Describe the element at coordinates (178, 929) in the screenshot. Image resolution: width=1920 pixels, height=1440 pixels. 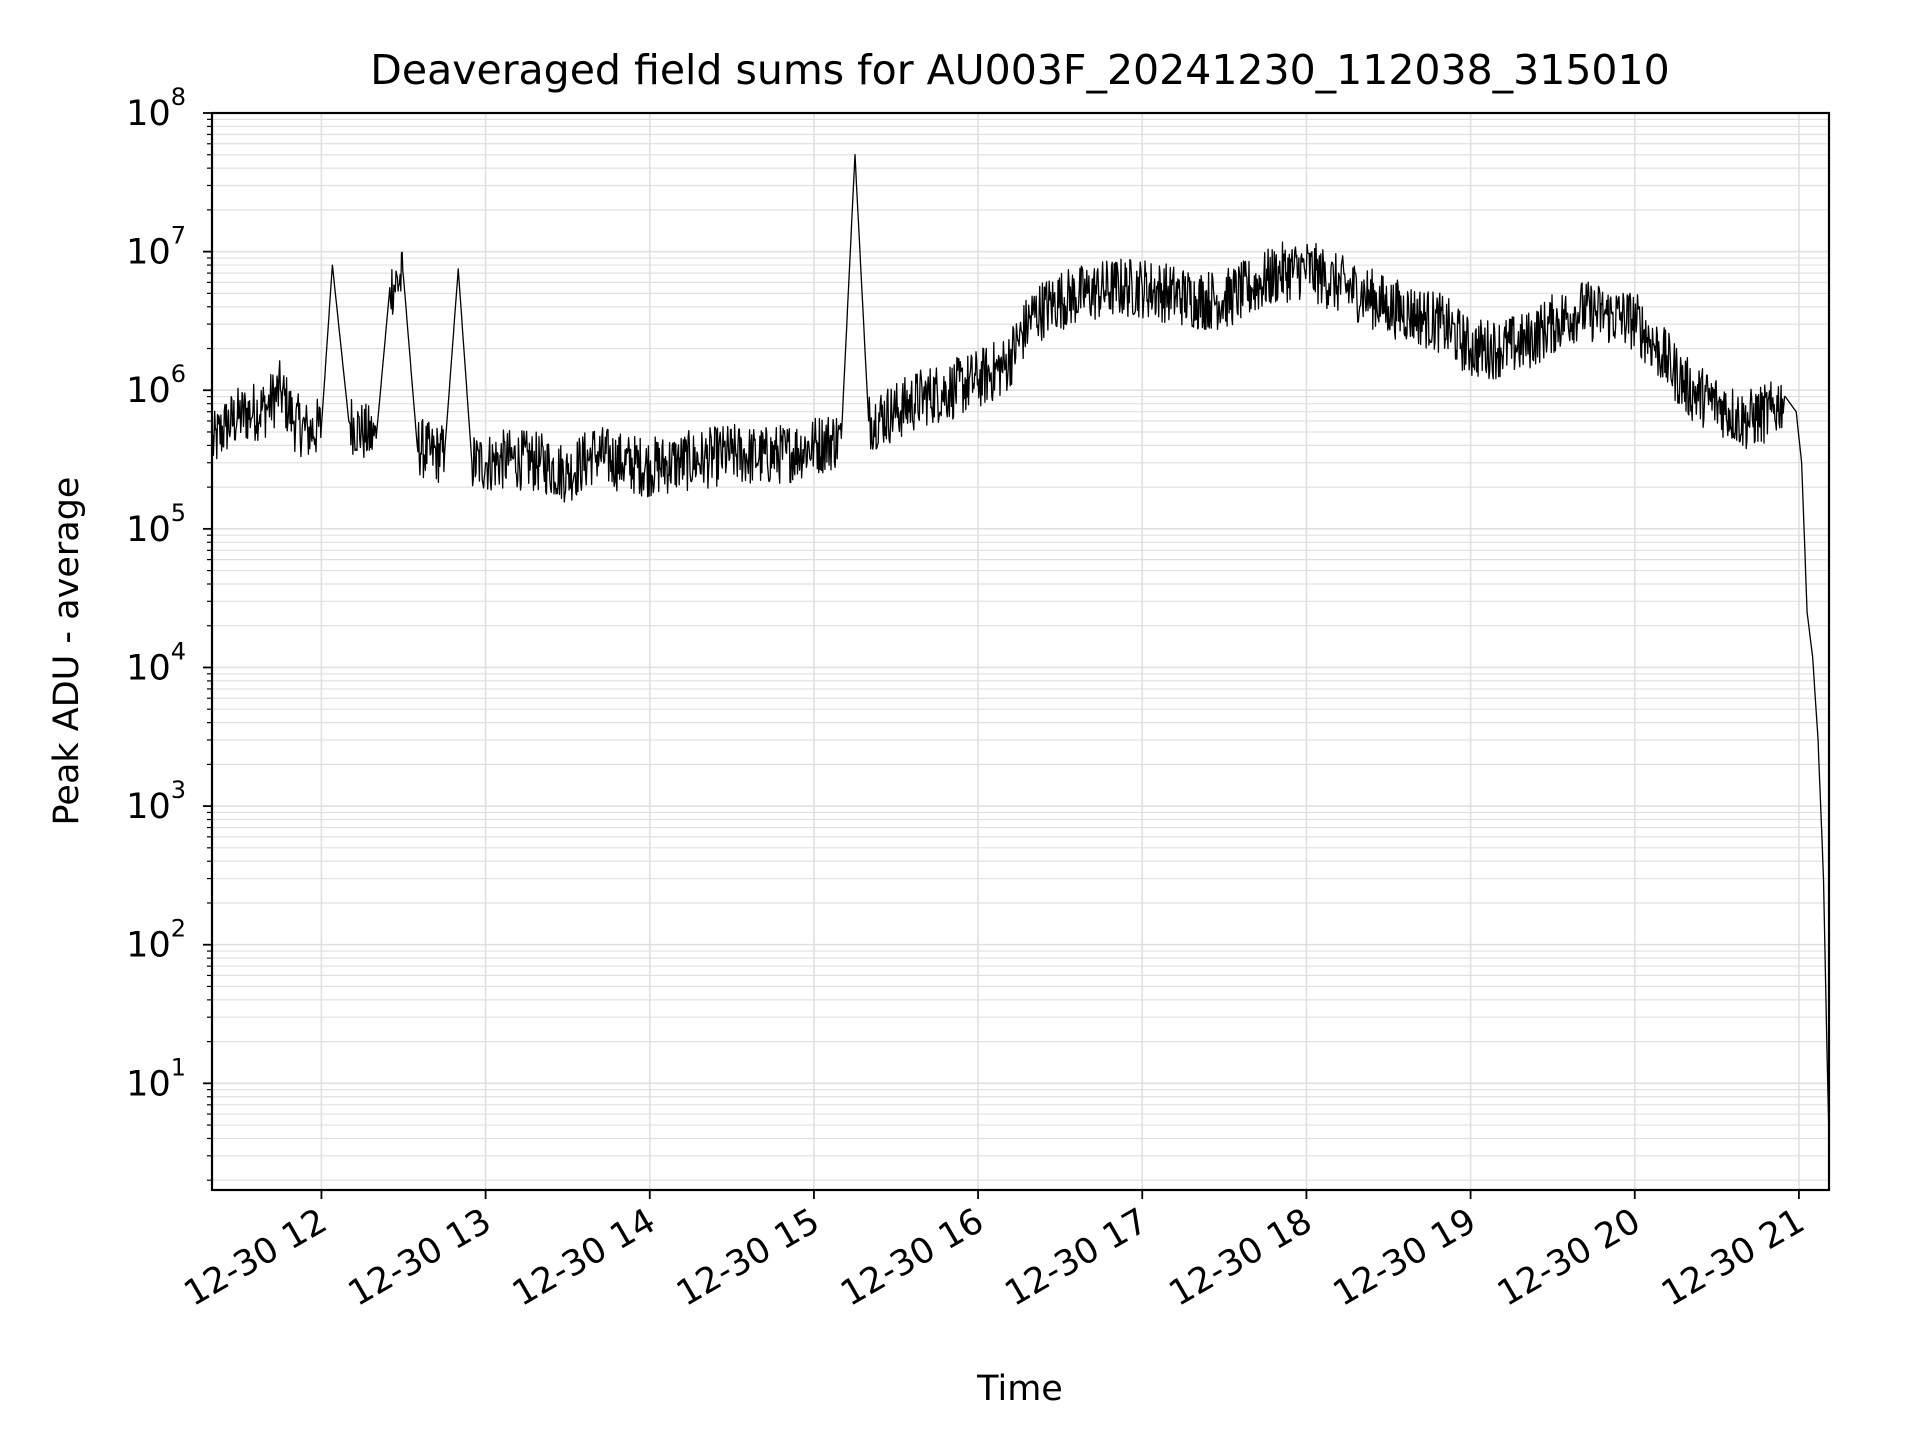
I see `y-tick-exponent: 2` at that location.